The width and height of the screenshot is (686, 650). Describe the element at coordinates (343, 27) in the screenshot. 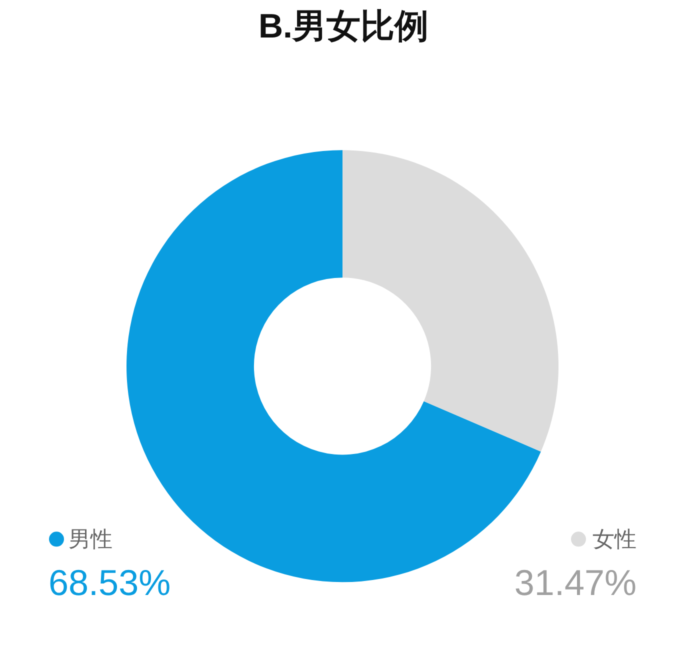

I see `chart-title: B.男女比例` at that location.